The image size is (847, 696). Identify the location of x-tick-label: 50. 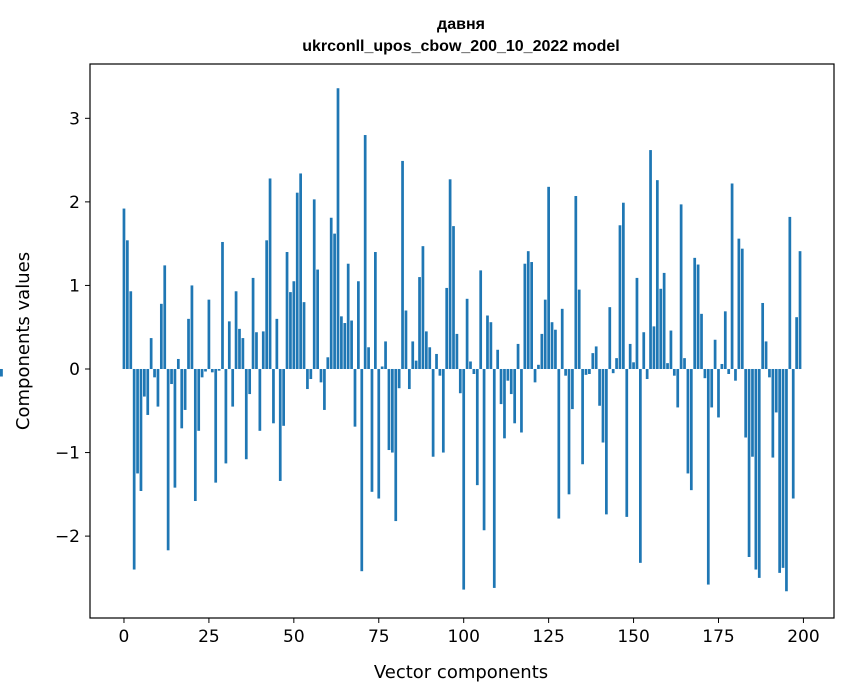
(294, 637).